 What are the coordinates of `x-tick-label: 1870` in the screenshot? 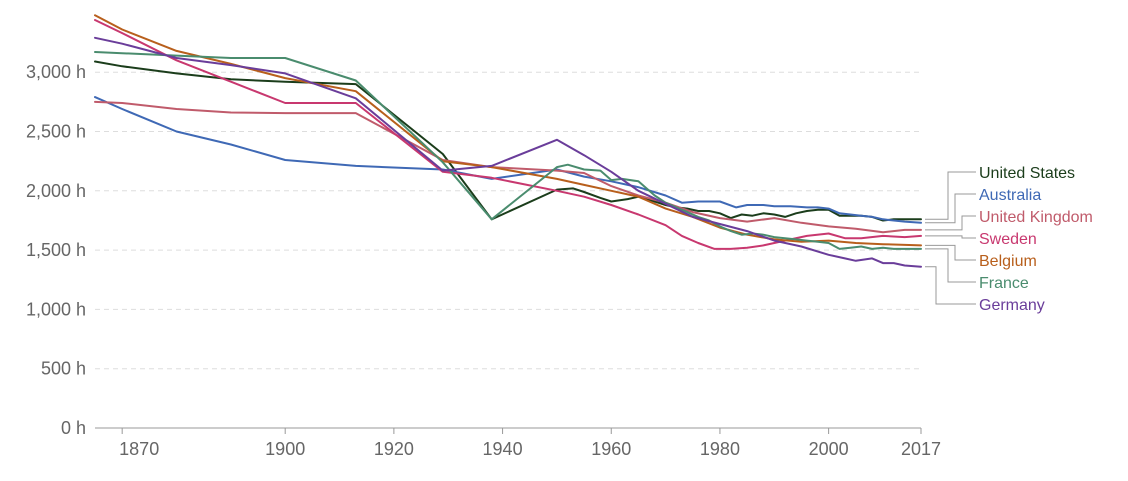 It's located at (139, 449).